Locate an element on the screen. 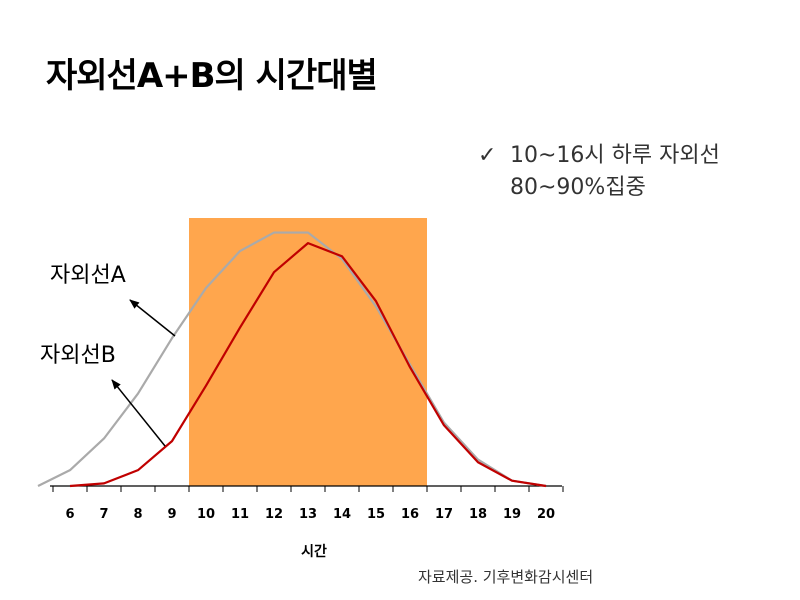 Image resolution: width=800 pixels, height=600 pixels. x-tick-label: 15 is located at coordinates (376, 514).